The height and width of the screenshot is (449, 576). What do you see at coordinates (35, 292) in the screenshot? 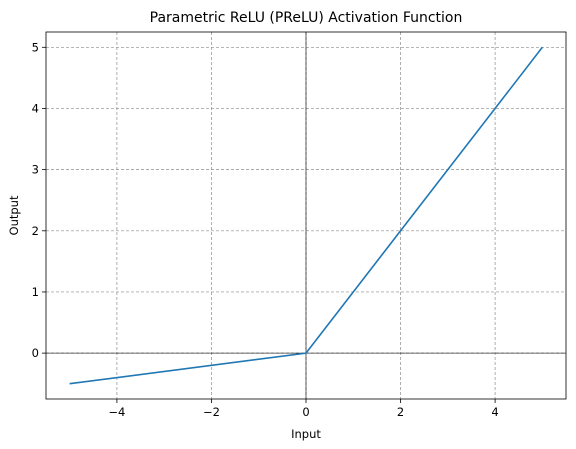
I see `y-tick-label: 1` at bounding box center [35, 292].